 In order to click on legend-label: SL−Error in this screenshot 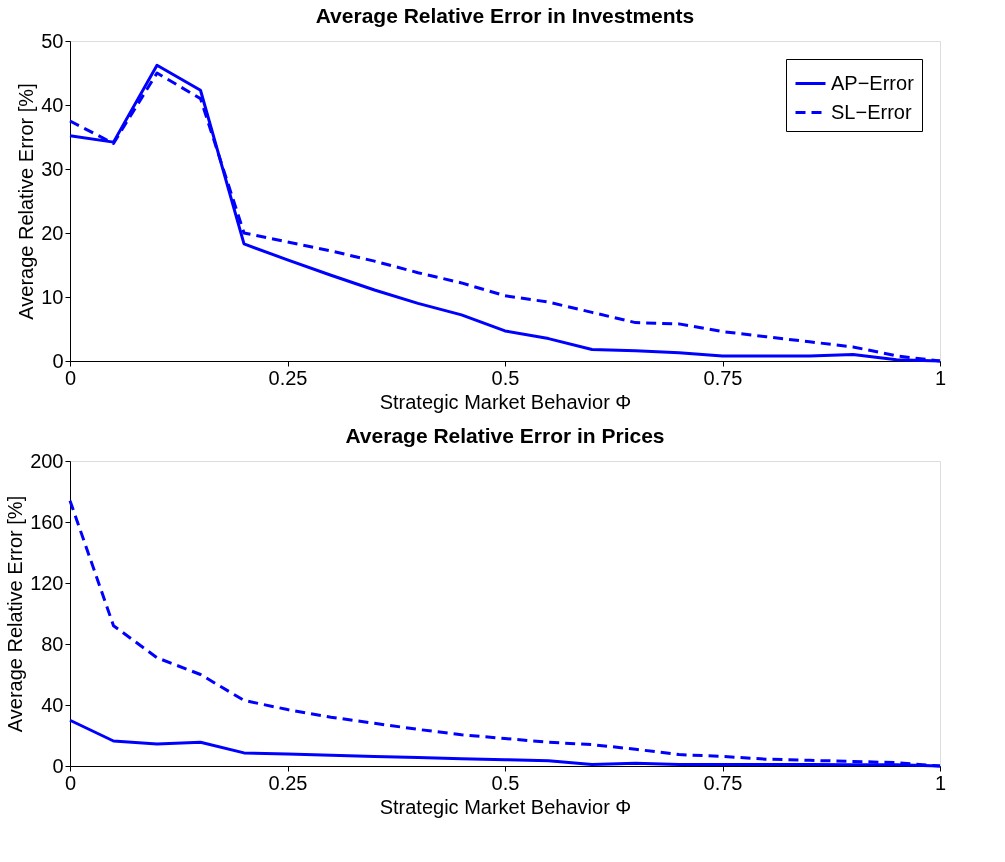, I will do `click(871, 111)`.